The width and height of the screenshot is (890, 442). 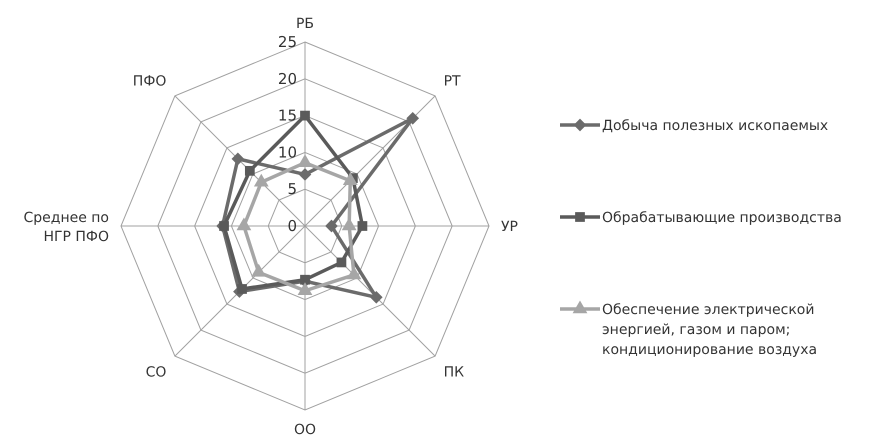 I want to click on y-tick-label: 5, so click(x=292, y=189).